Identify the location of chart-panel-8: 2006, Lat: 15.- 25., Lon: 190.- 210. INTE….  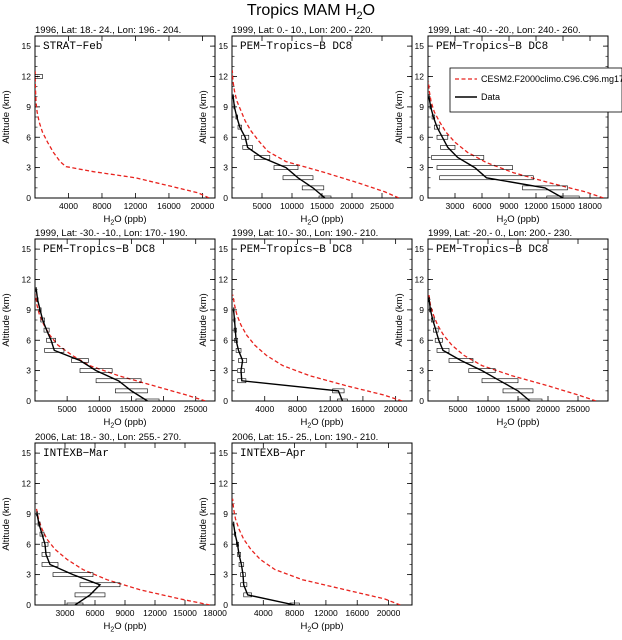
(305, 533).